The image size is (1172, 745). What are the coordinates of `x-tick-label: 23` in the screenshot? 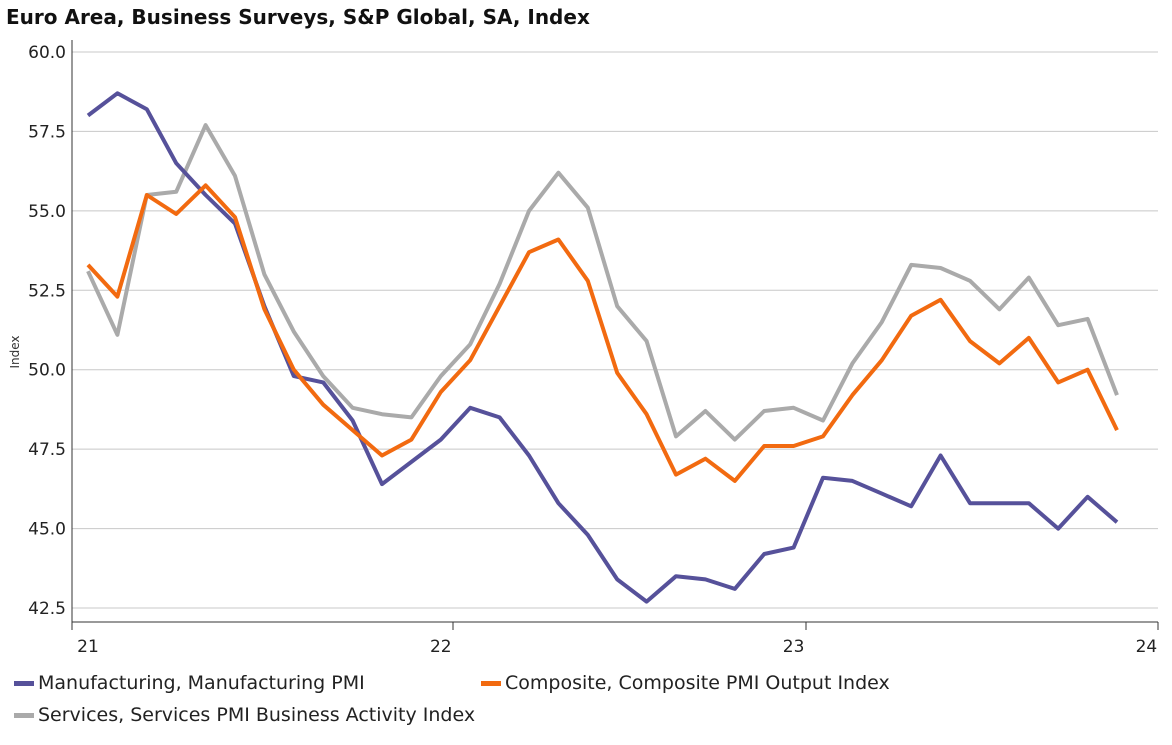 It's located at (794, 647).